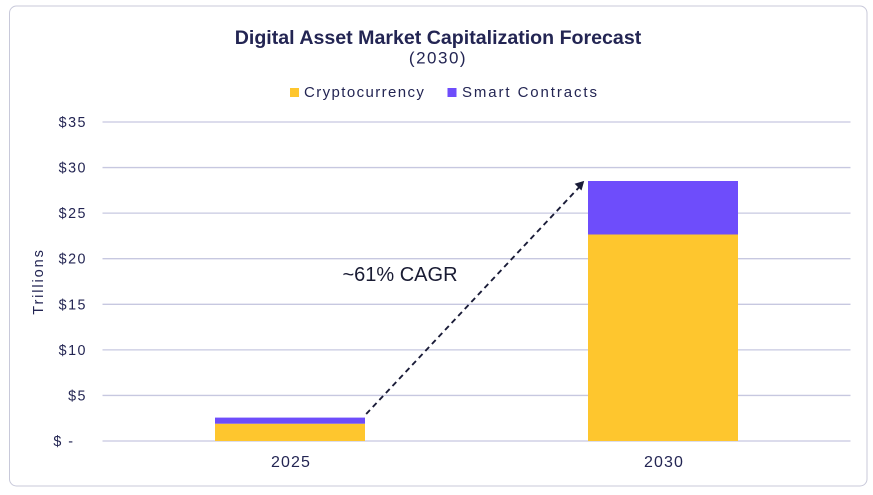  I want to click on svg-text: Trillions, so click(39, 281).